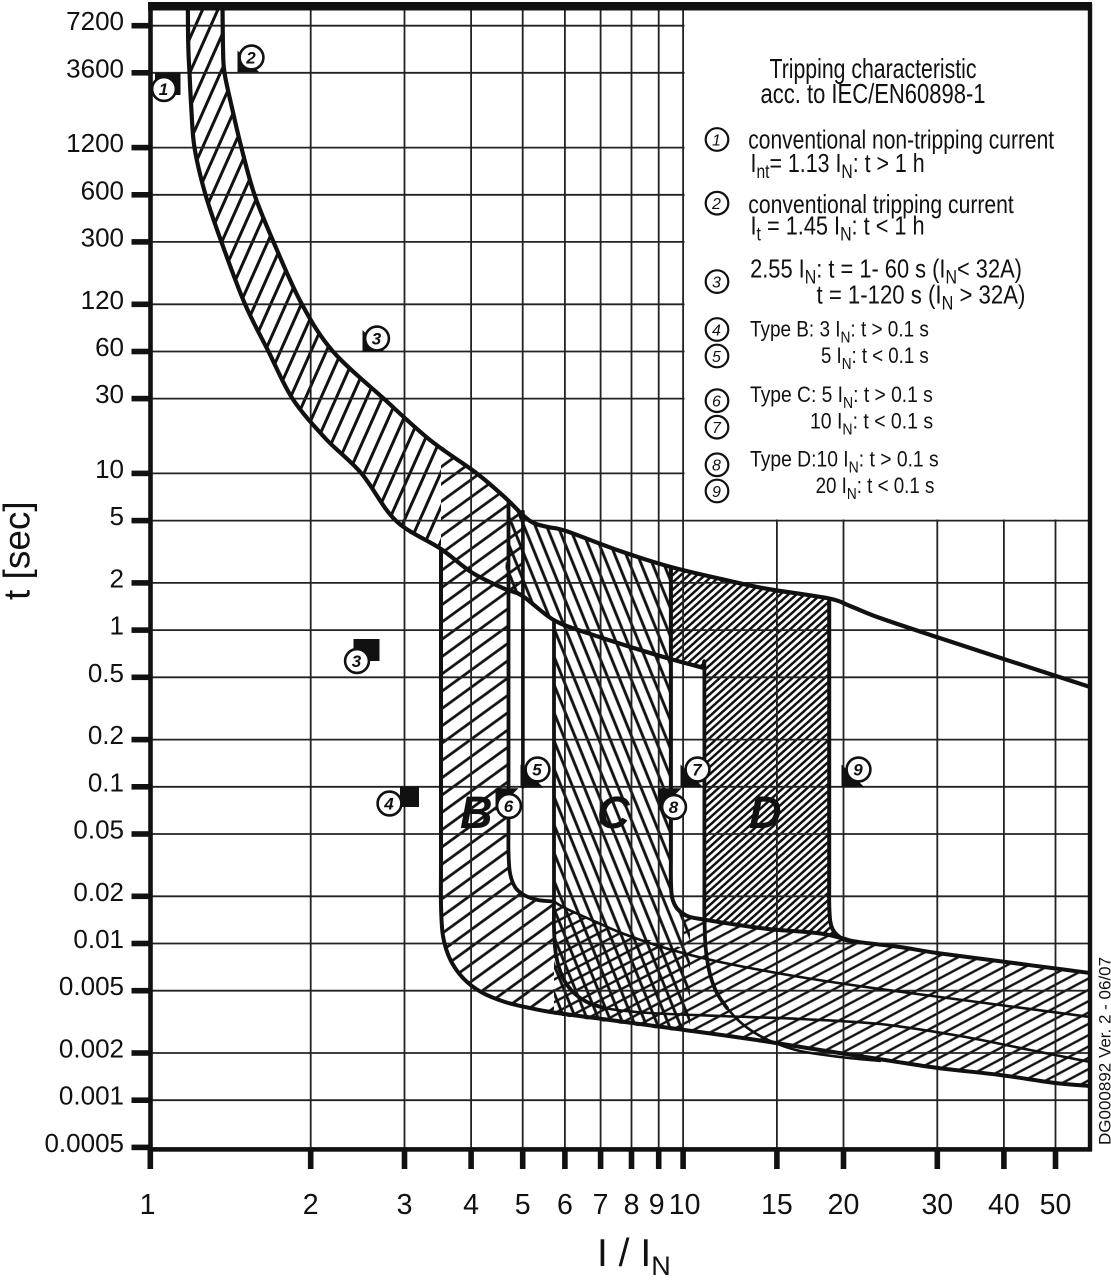 This screenshot has height=1280, width=1111. What do you see at coordinates (875, 488) in the screenshot?
I see `svg-text: 20 IN: t < 0.1 s` at bounding box center [875, 488].